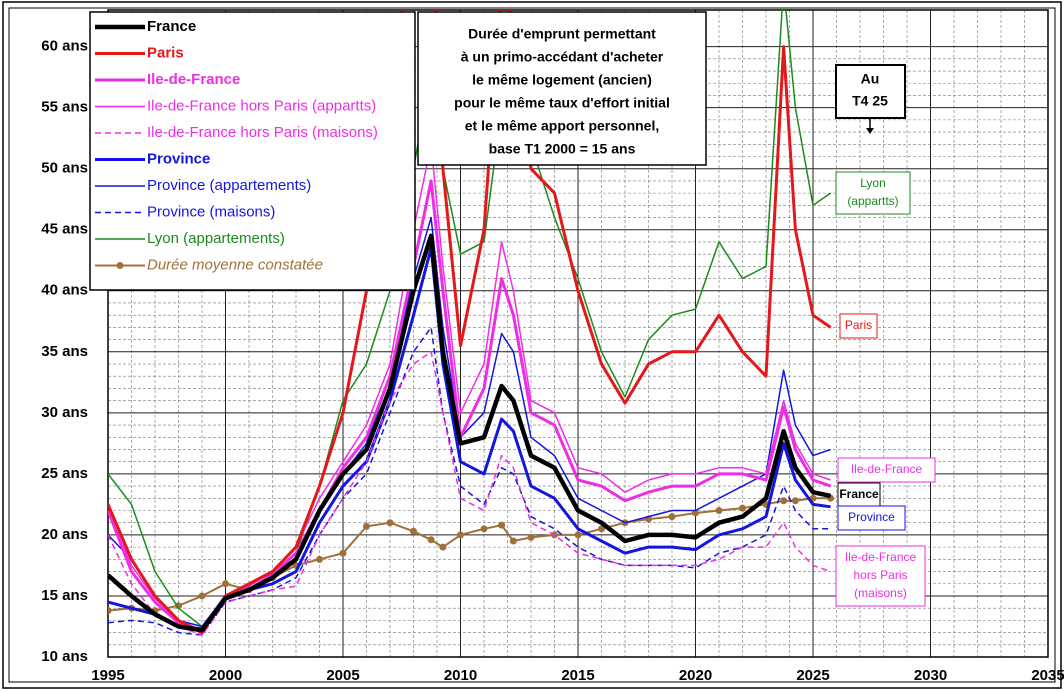 This screenshot has height=691, width=1064. Describe the element at coordinates (225, 675) in the screenshot. I see `x-tick-label: 2000` at that location.